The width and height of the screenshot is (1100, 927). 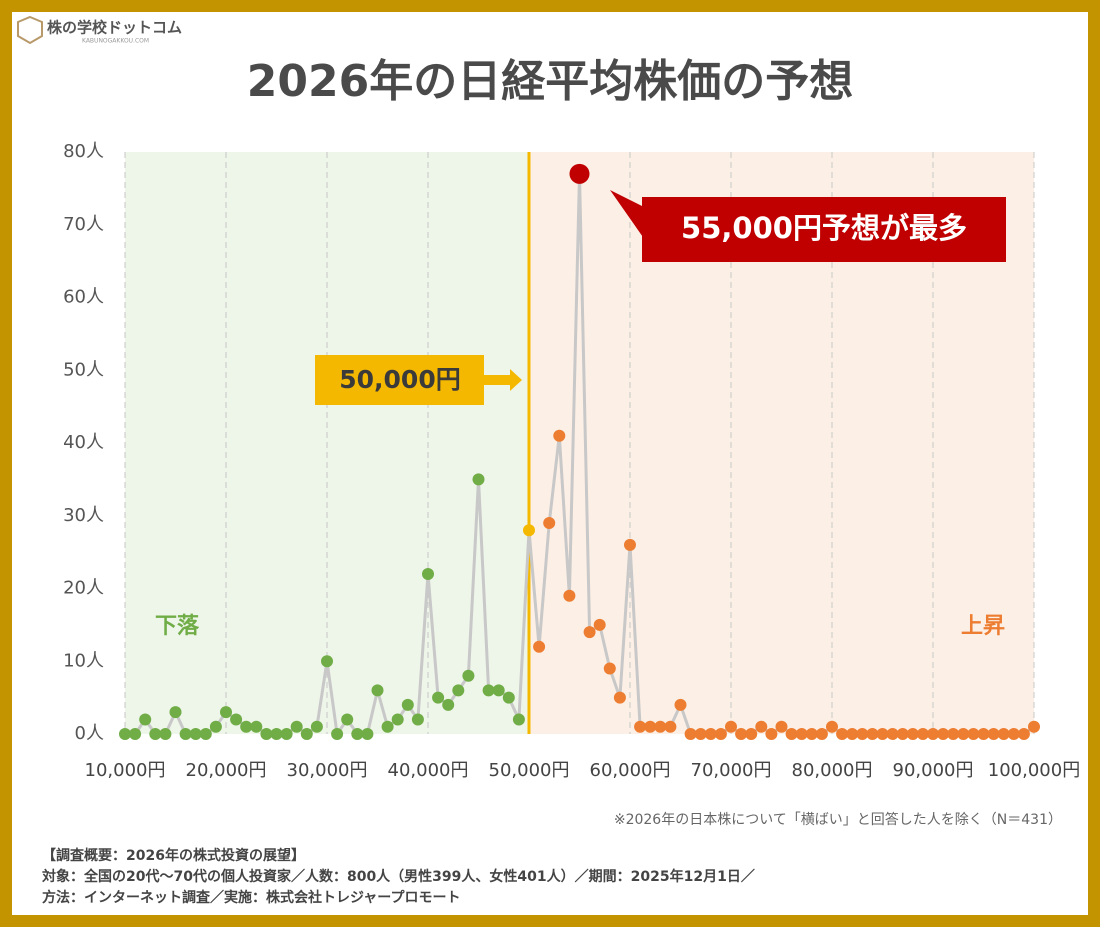 I want to click on logo: 株の学校ドットコム KABUNOGAKKOU.COM, so click(x=99, y=30).